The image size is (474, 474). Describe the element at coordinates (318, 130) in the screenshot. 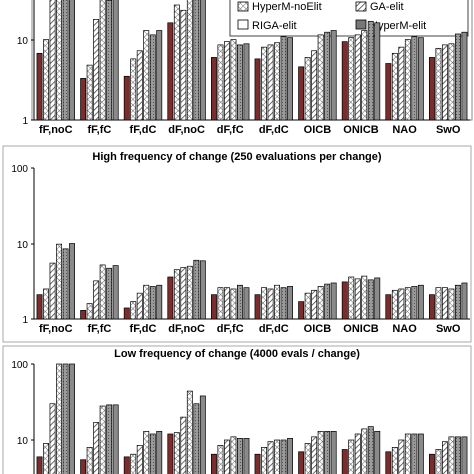

I see `x-tick-label: OICB` at that location.